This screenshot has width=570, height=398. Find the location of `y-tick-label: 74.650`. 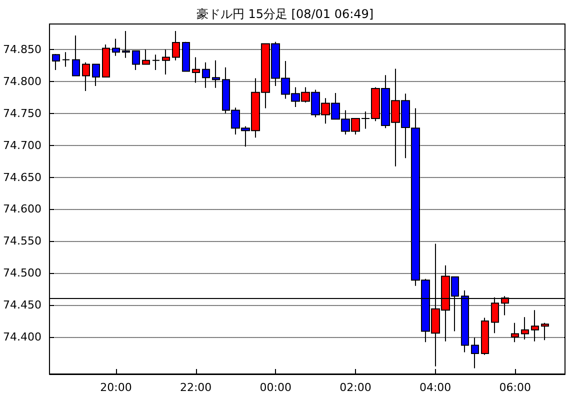

y-tick-label: 74.650 is located at coordinates (22, 177).